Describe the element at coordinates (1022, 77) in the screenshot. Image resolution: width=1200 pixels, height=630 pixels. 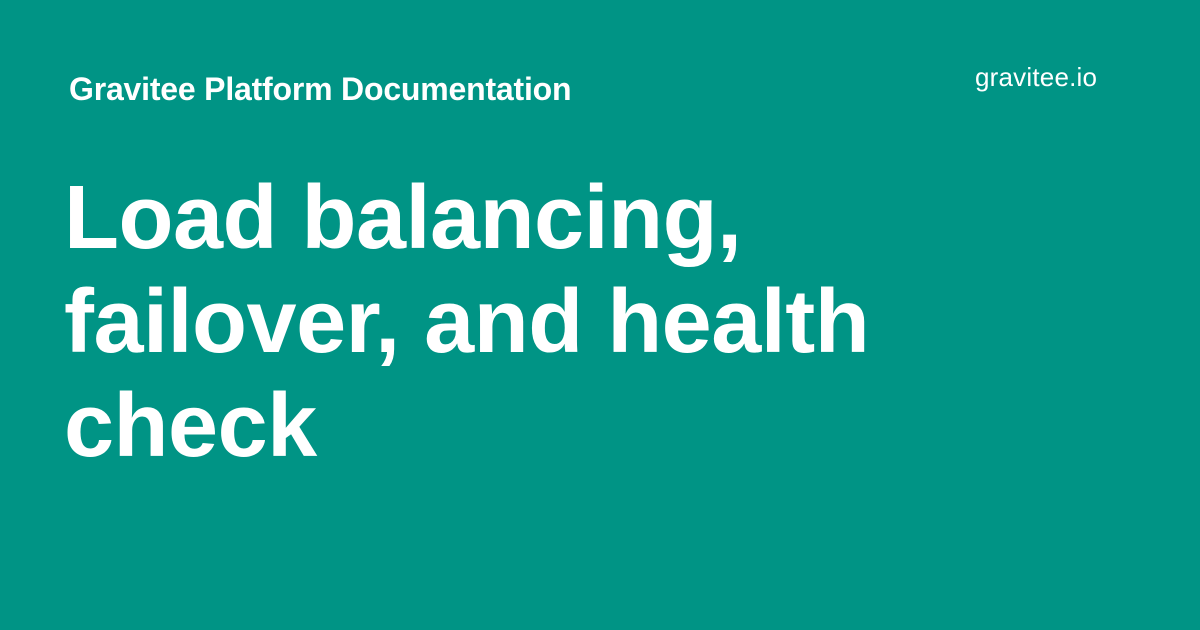
I see `logo-wordmark: gravitee` at that location.